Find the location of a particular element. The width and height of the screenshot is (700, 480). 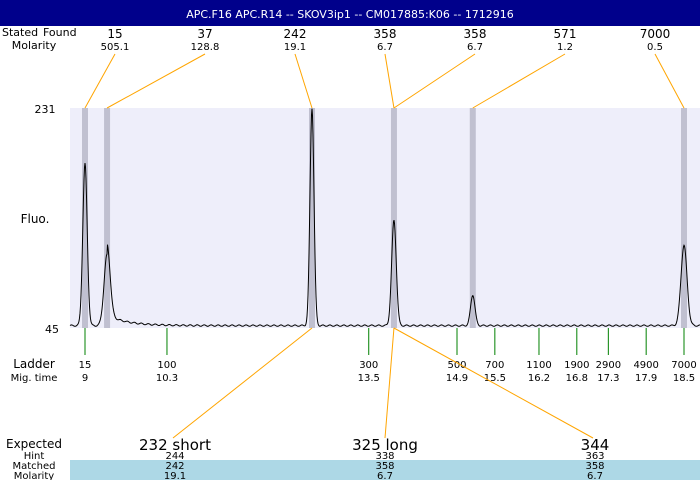

ladder-size: 1900 is located at coordinates (576, 365).